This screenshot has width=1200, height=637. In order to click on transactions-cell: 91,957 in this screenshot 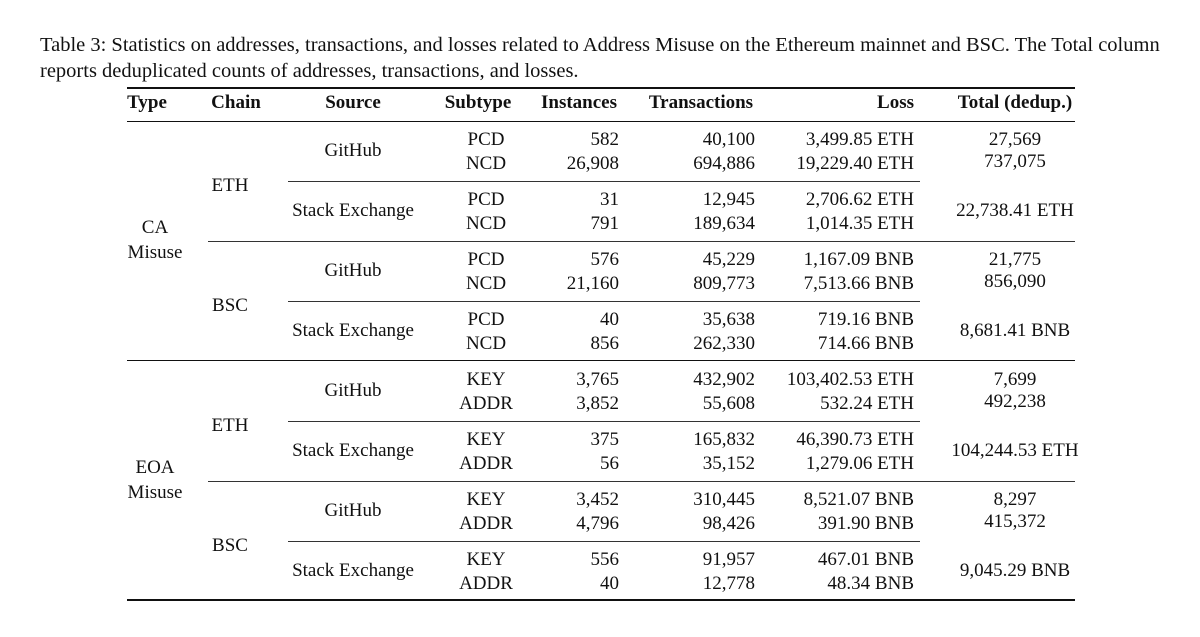, I will do `click(728, 559)`.